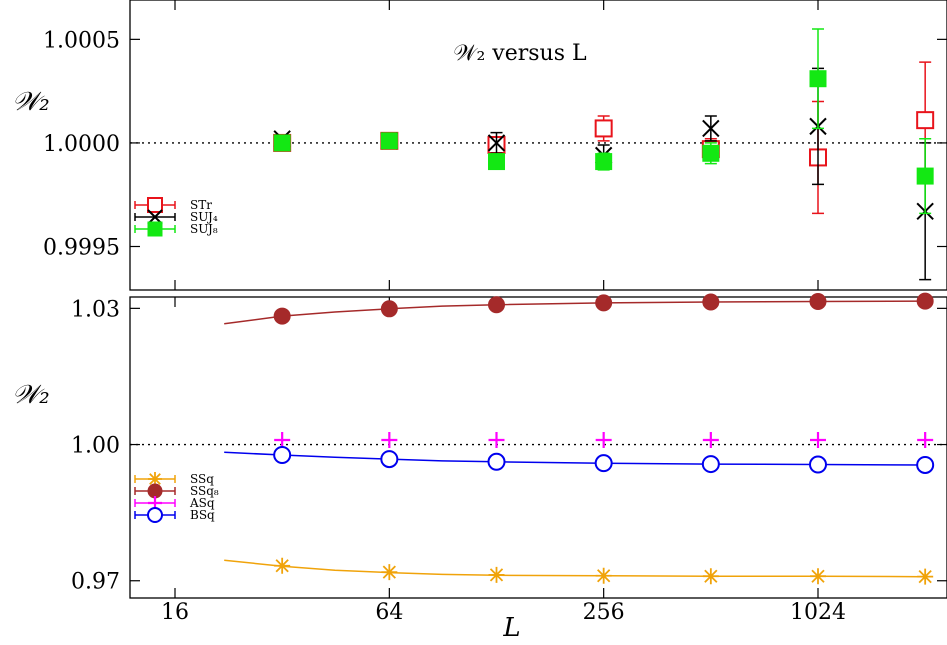 The image size is (947, 645). Describe the element at coordinates (201, 205) in the screenshot. I see `legend-label: STr` at that location.